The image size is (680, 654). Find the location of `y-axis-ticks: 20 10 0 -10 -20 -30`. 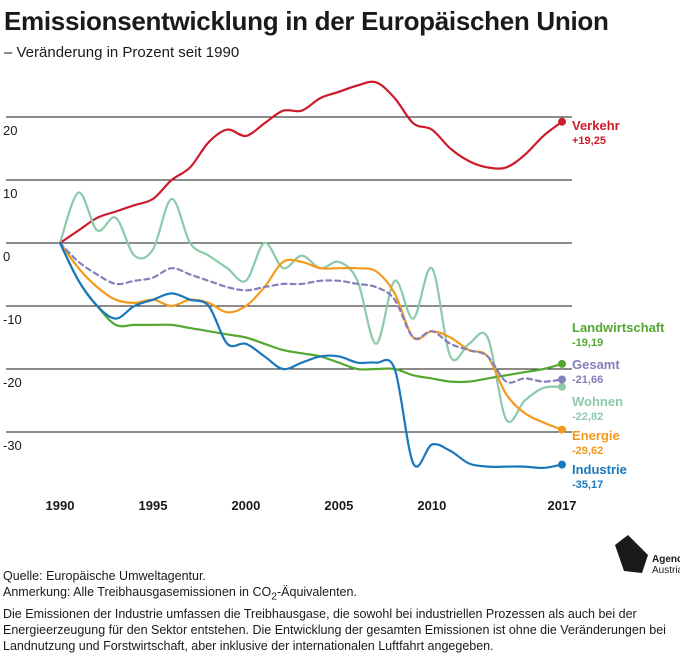

y-axis-ticks: 20 10 0 -10 -20 -30 is located at coordinates (12, 288).